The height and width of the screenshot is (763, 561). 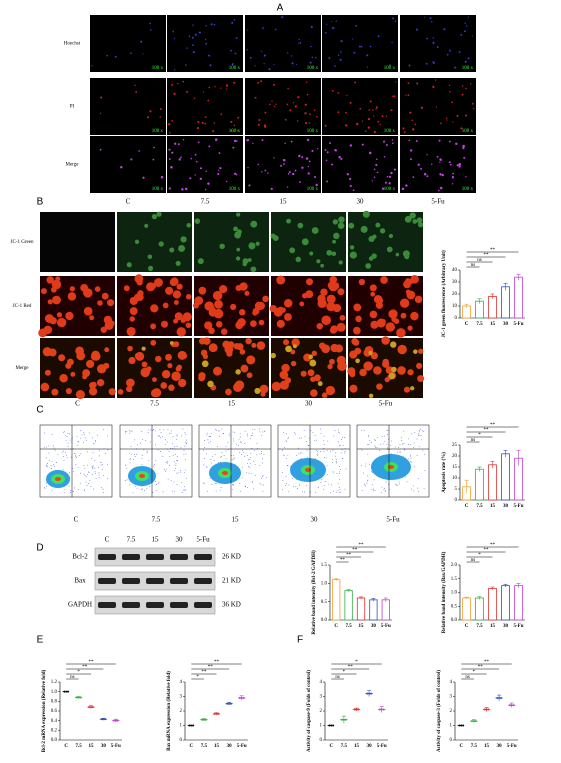 I want to click on significance-label: **, so click(x=351, y=667).